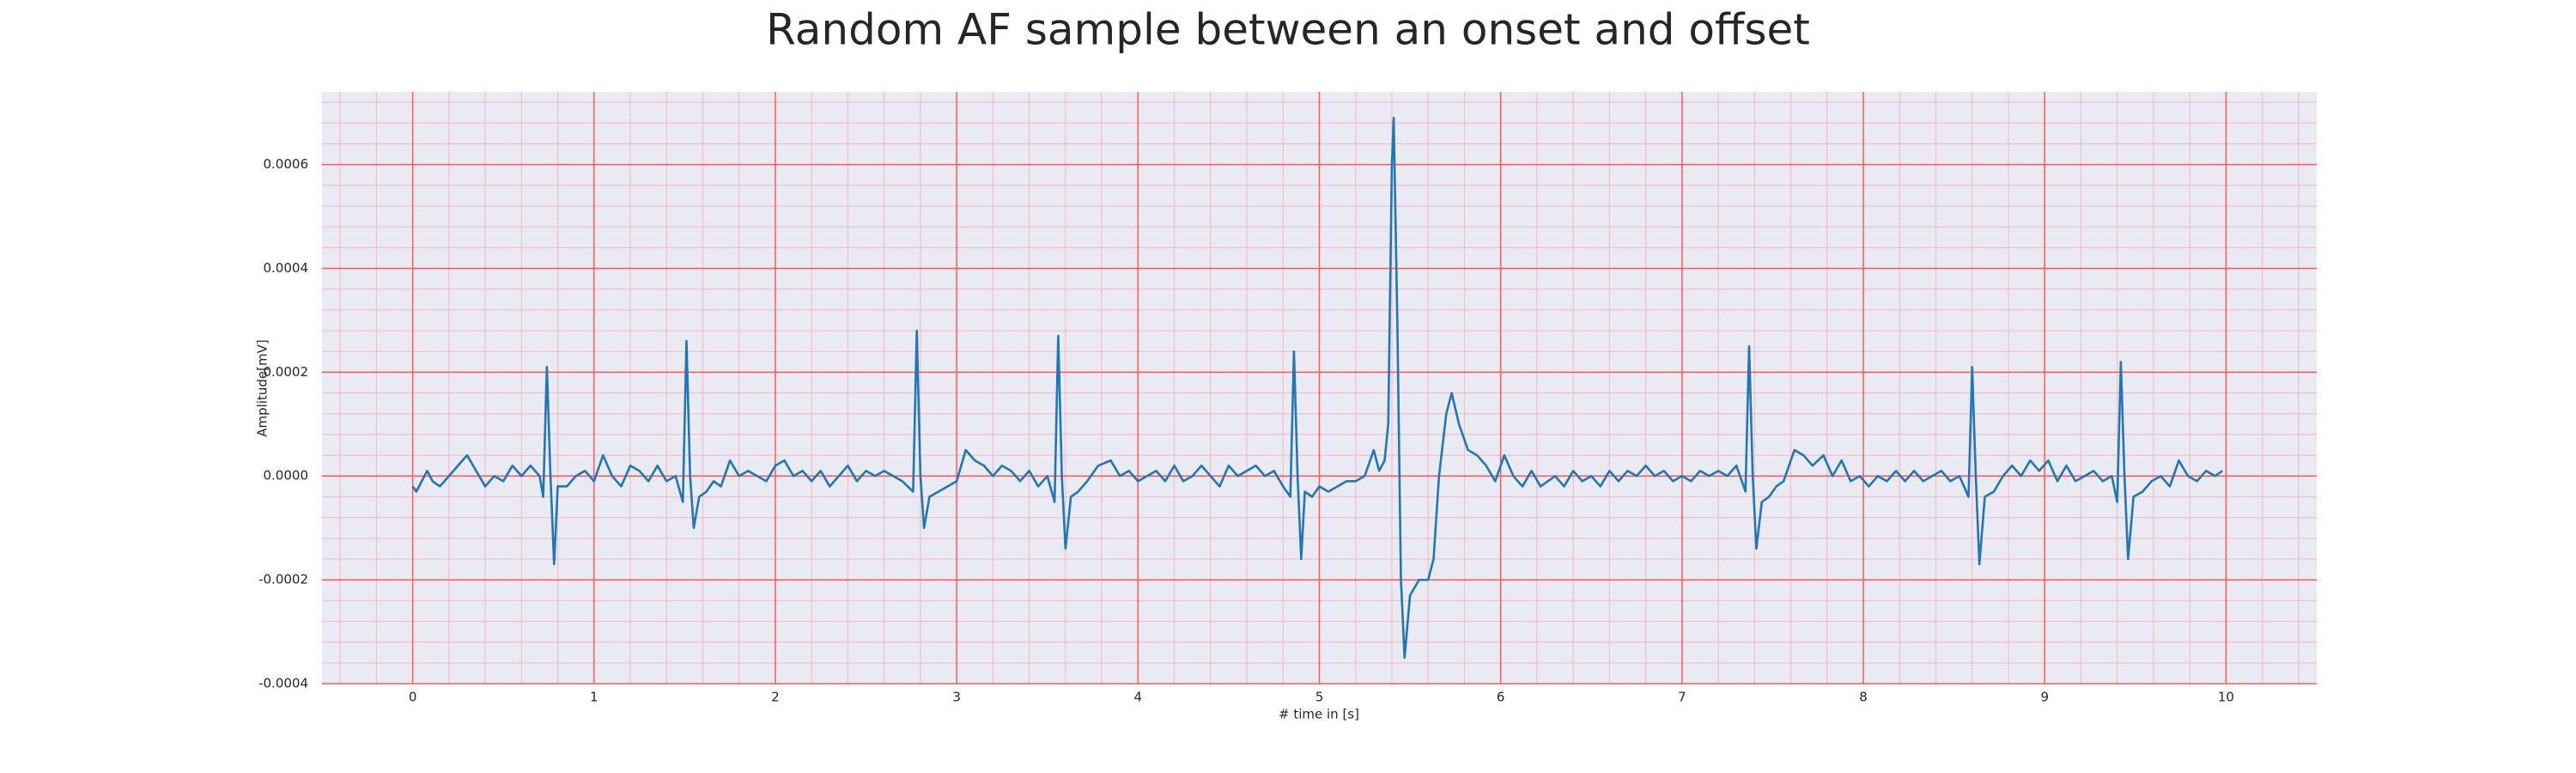 The width and height of the screenshot is (2576, 773). What do you see at coordinates (283, 683) in the screenshot?
I see `y-tick-label: -0.0004` at bounding box center [283, 683].